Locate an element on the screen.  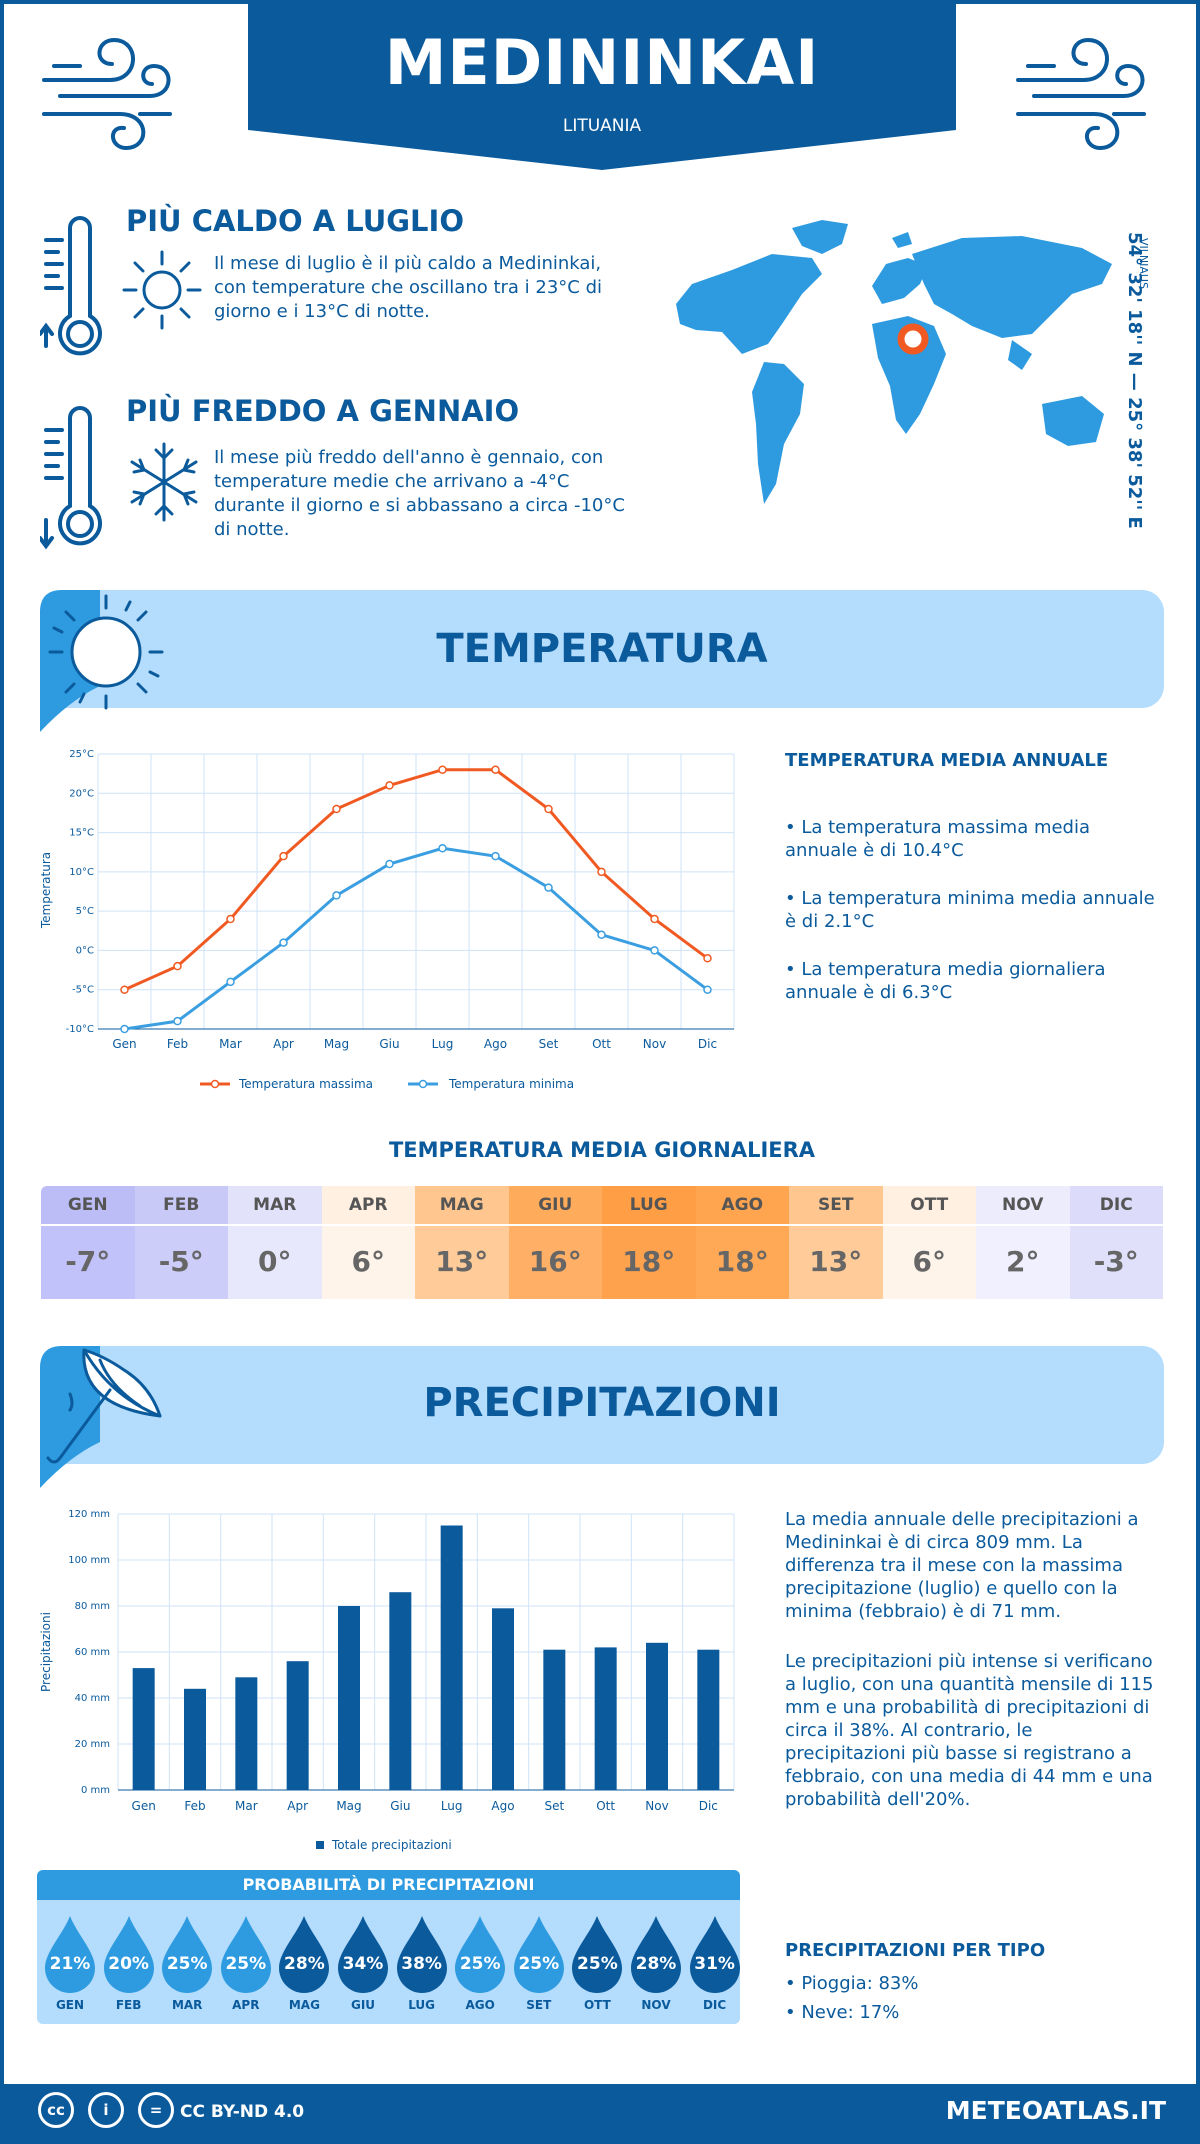
precip-x-tick: Nov is located at coordinates (656, 1806).